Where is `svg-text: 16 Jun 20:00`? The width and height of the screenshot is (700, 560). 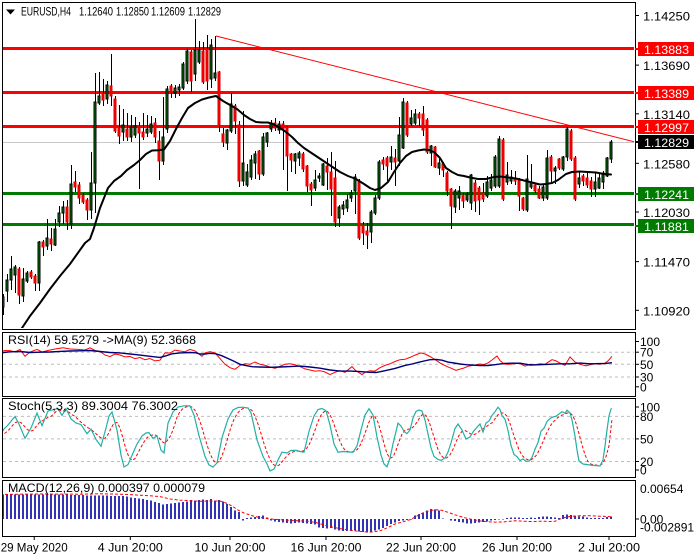 svg-text: 16 Jun 20:00 is located at coordinates (326, 548).